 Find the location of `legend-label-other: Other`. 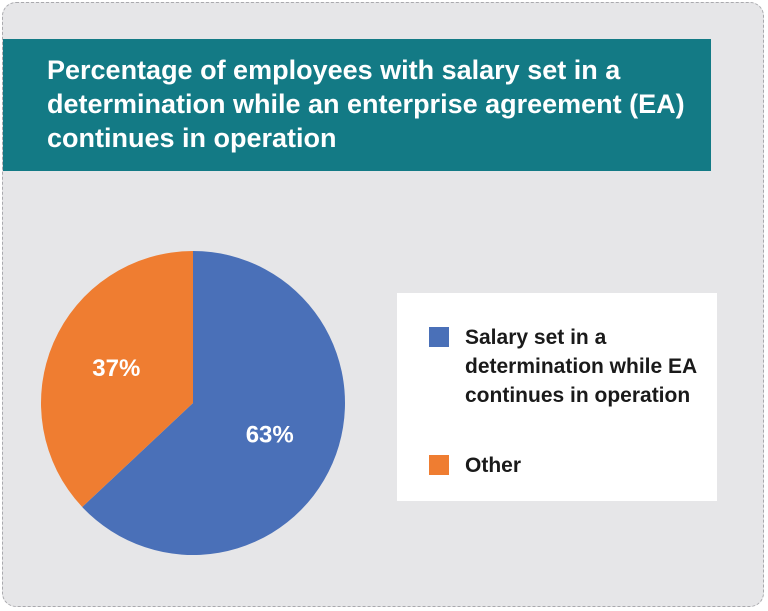

legend-label-other: Other is located at coordinates (493, 465).